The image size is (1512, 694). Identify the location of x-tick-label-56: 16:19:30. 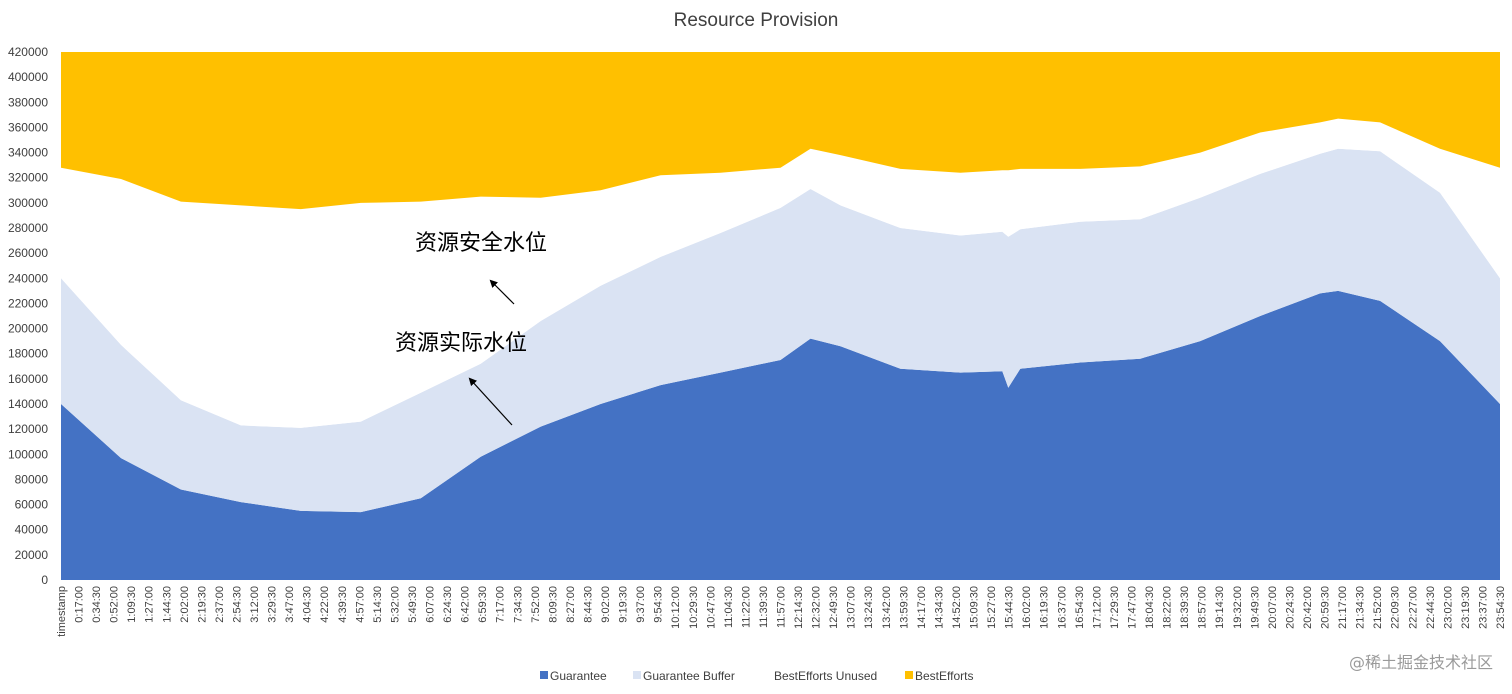
(1045, 607).